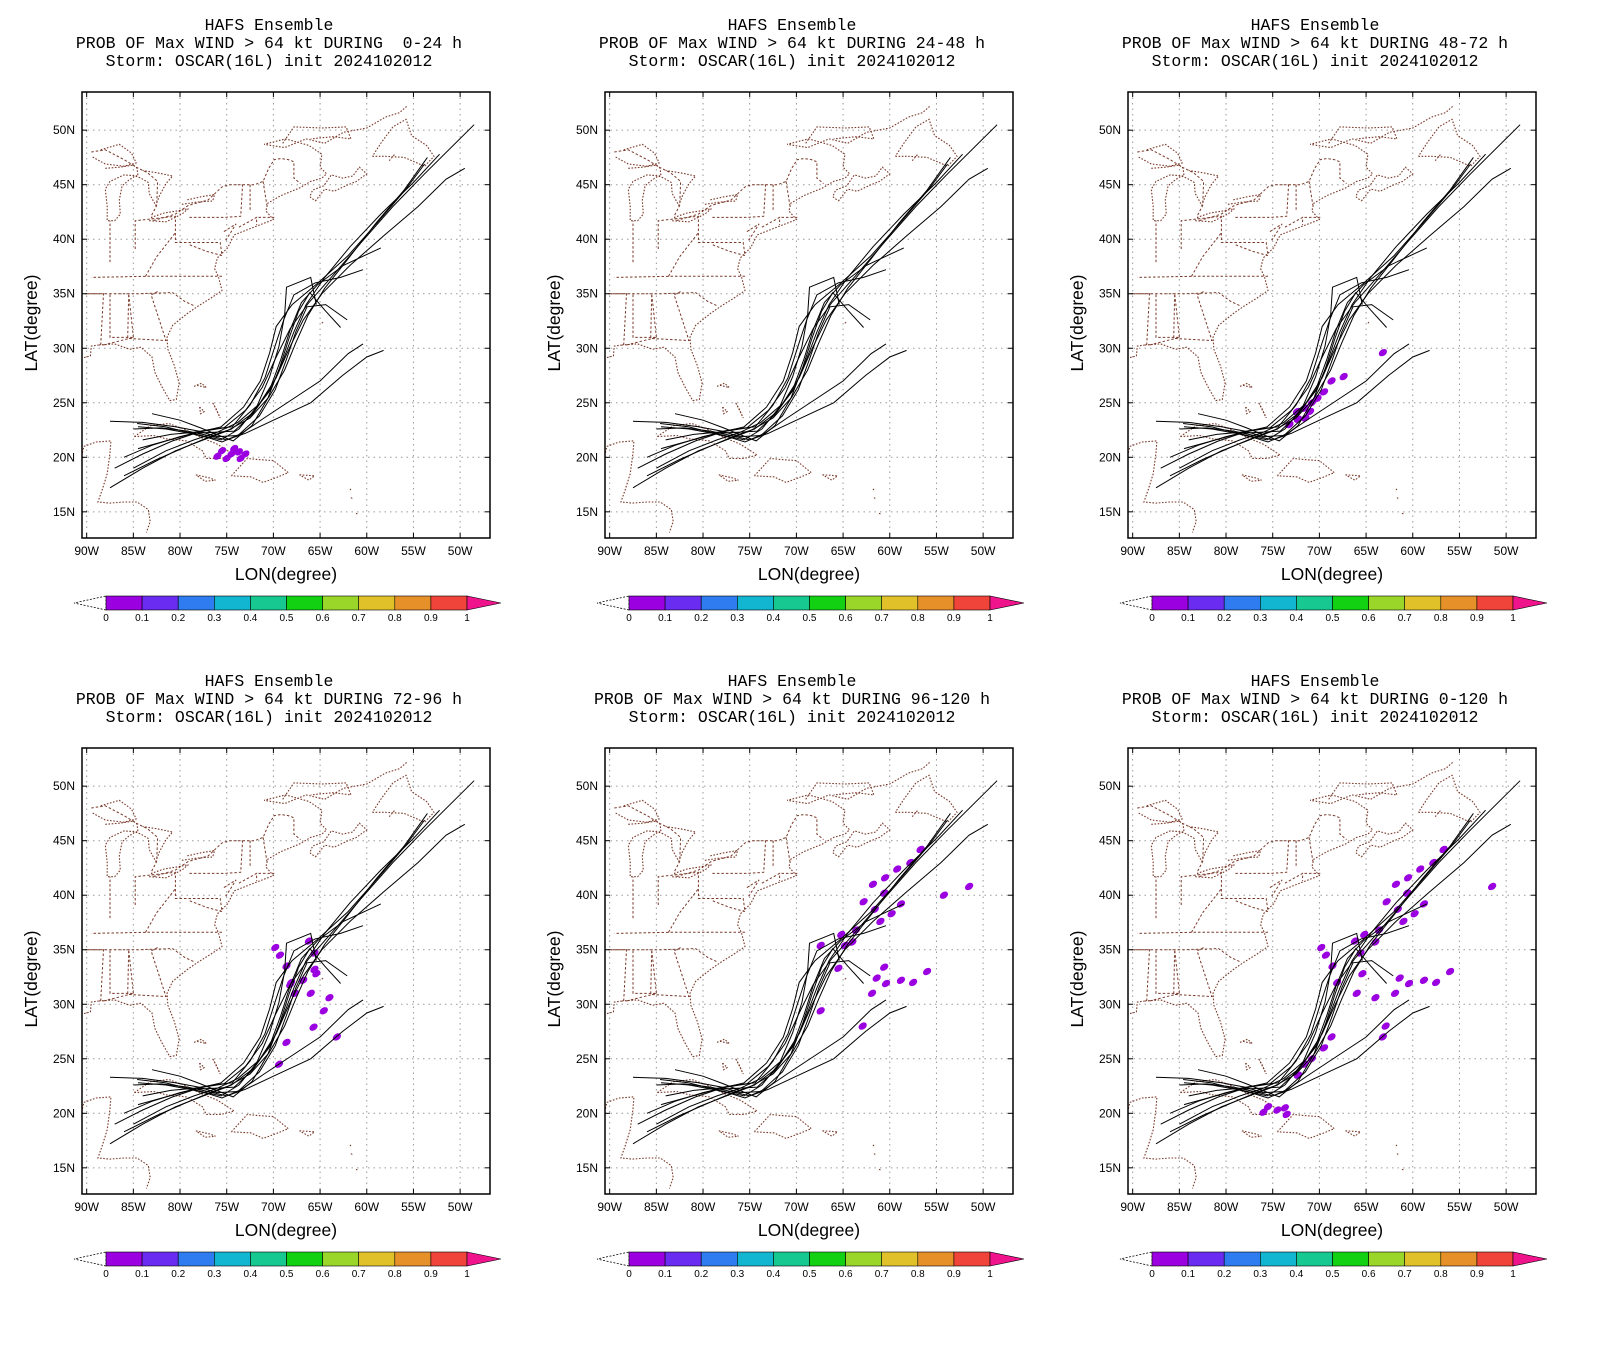 The width and height of the screenshot is (1614, 1352). Describe the element at coordinates (796, 1207) in the screenshot. I see `lon-tick-label: 70W` at that location.